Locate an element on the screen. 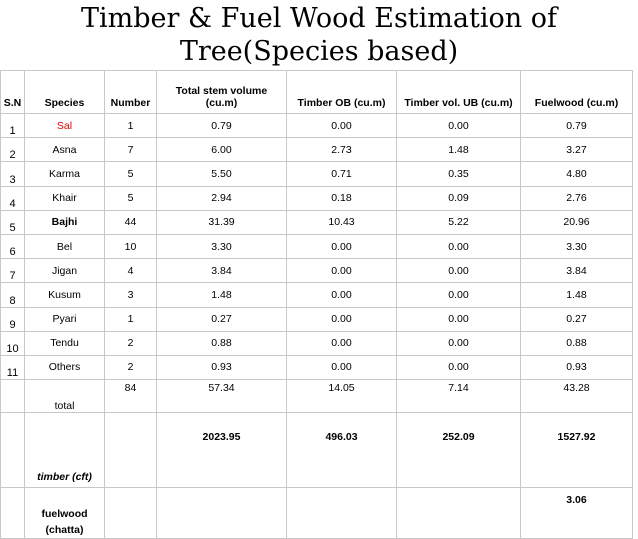  cell-number: 44 is located at coordinates (130, 222).